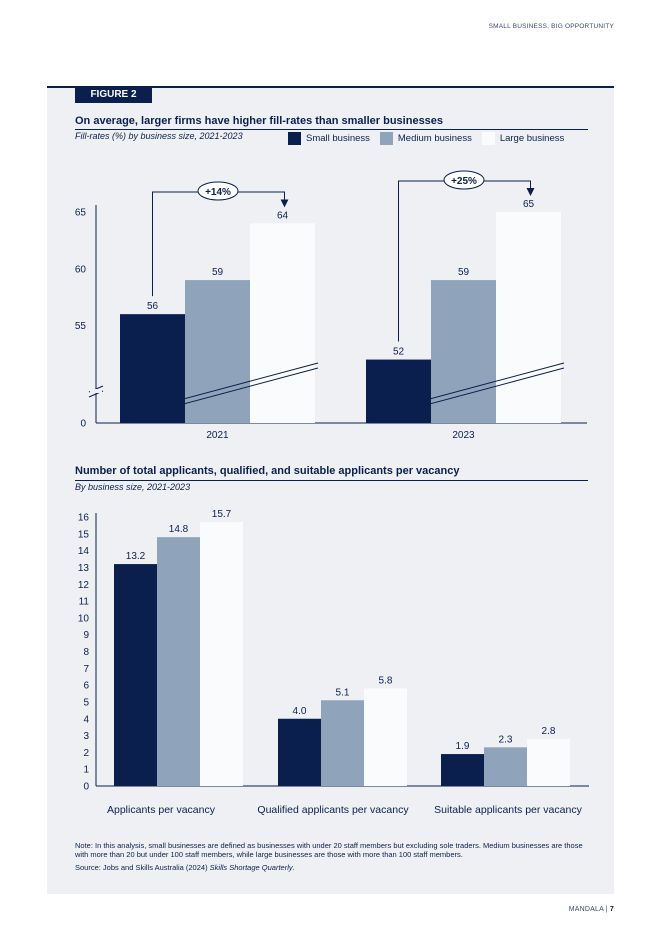  What do you see at coordinates (549, 731) in the screenshot?
I see `chart2-data-label: 2.8` at bounding box center [549, 731].